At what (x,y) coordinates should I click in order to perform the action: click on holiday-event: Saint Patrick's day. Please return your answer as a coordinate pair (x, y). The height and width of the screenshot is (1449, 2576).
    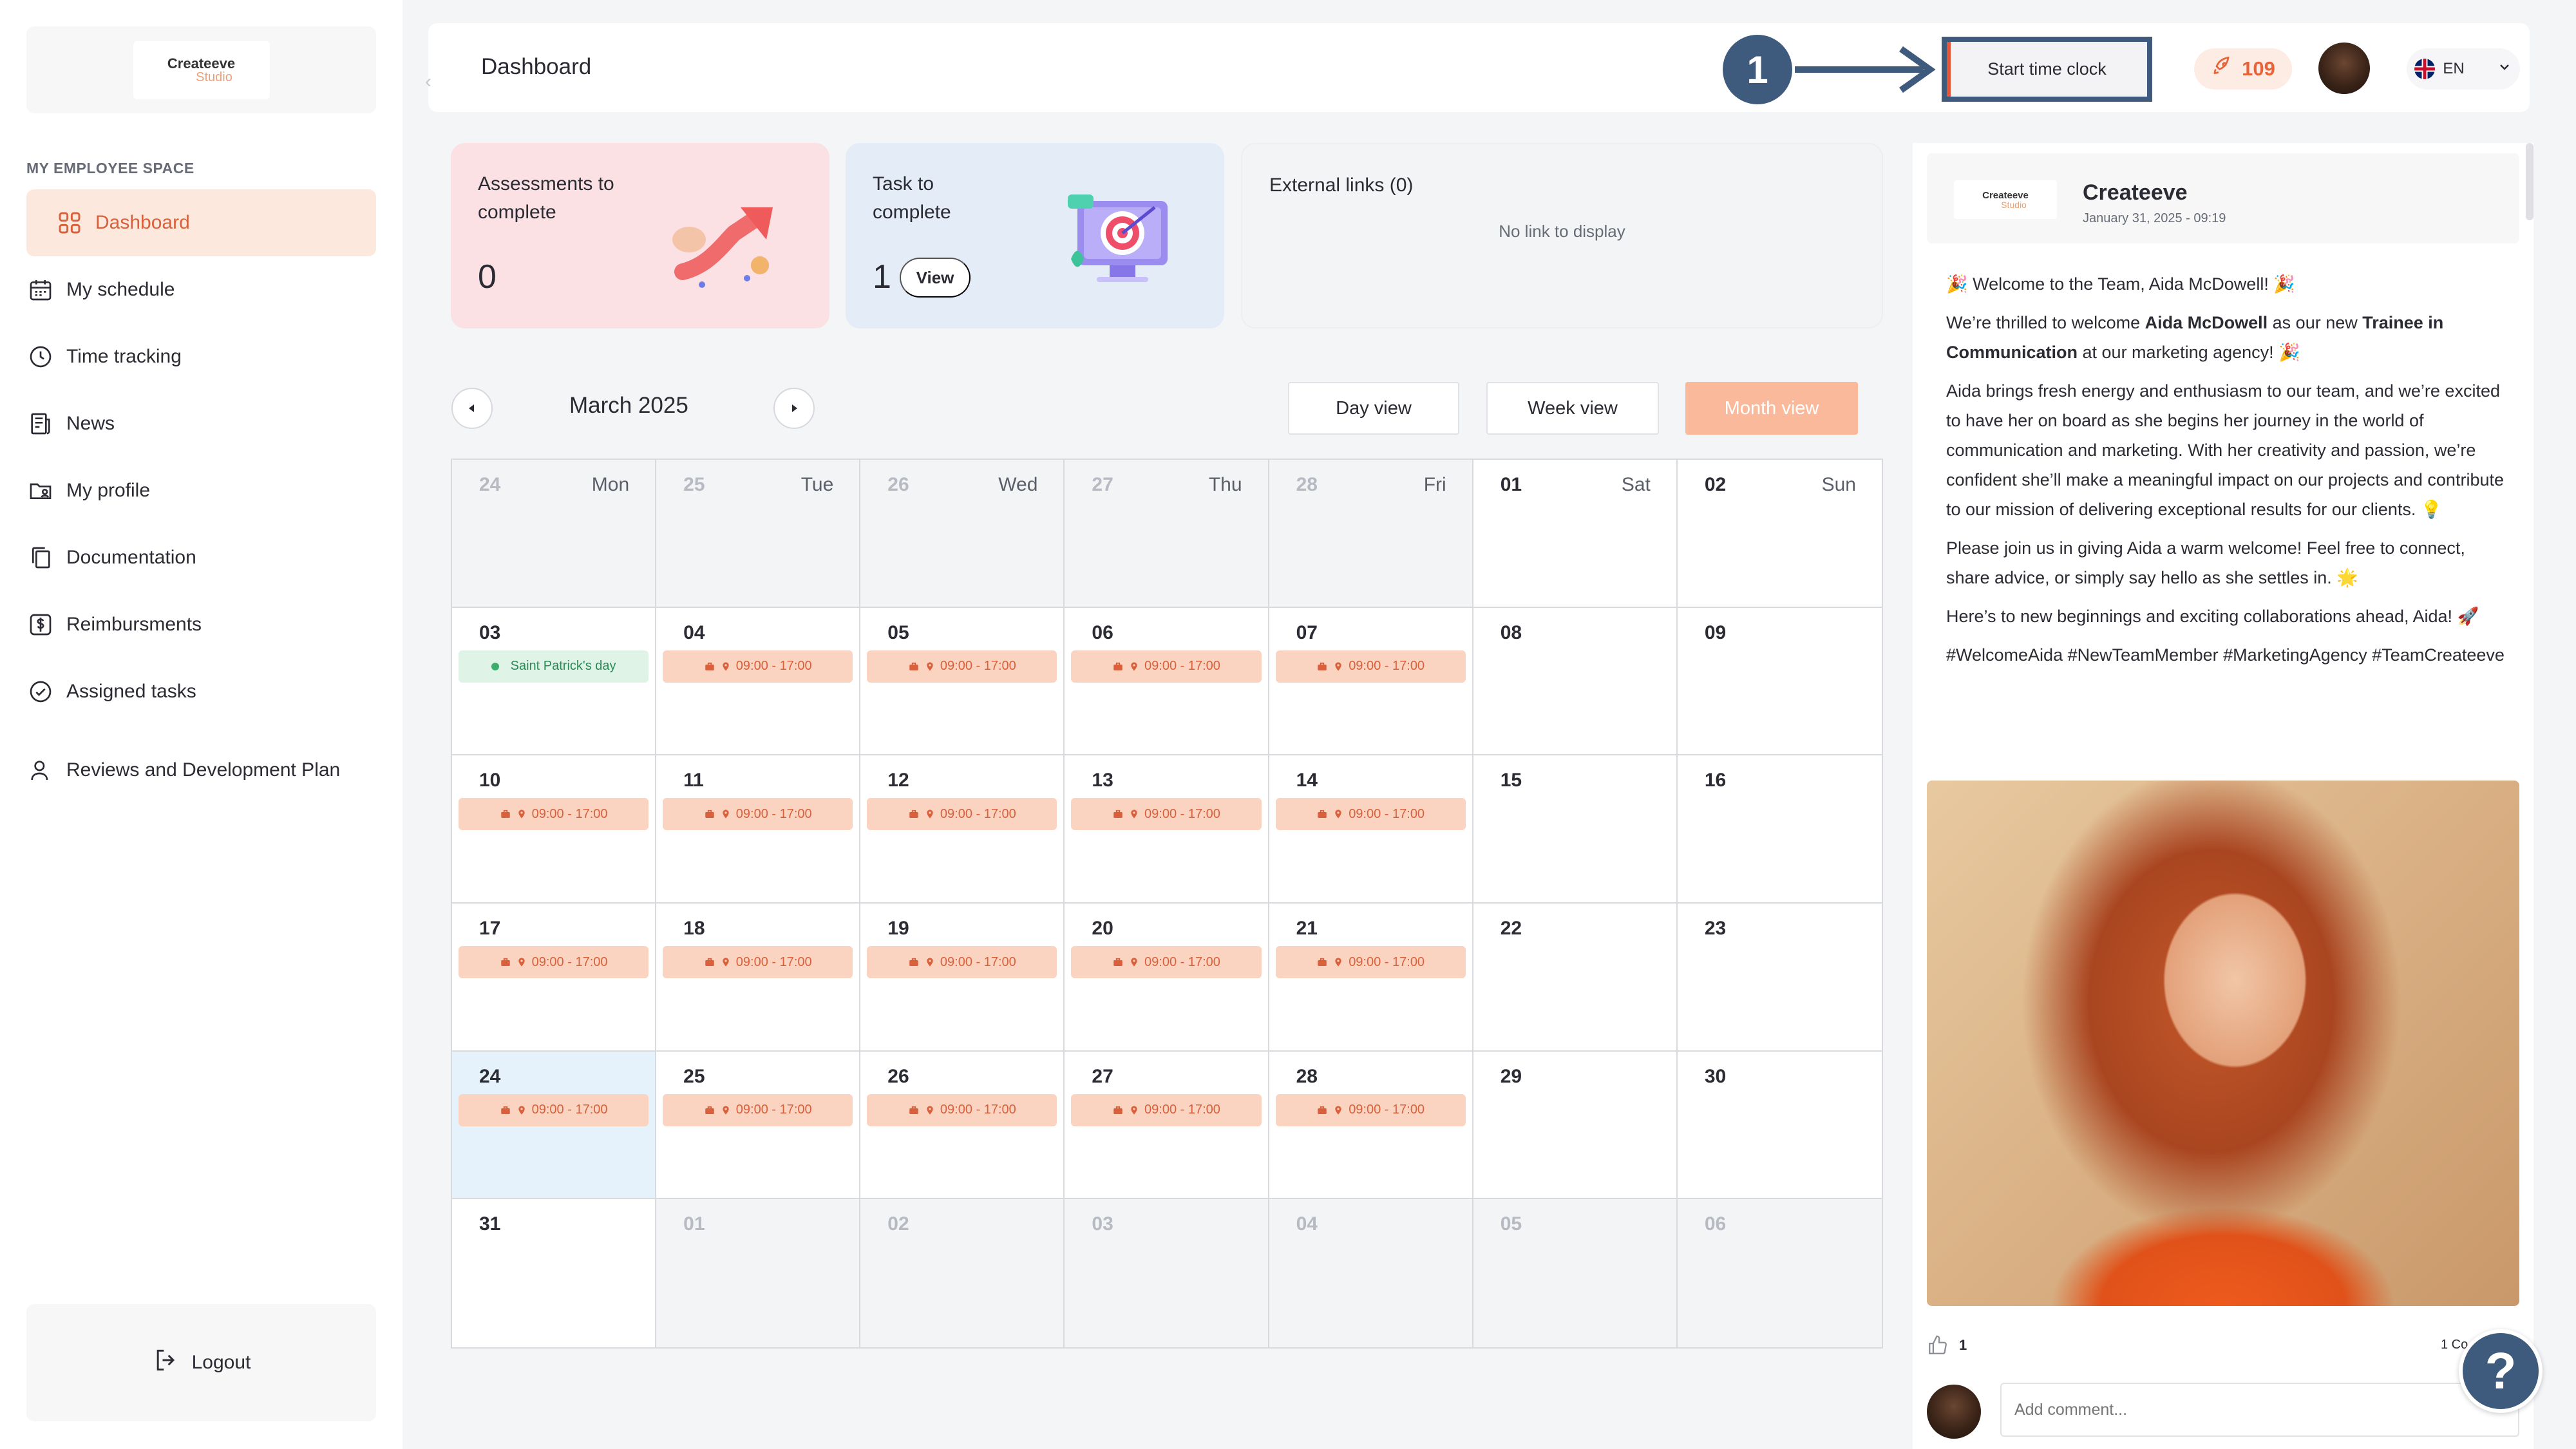
    Looking at the image, I should click on (554, 666).